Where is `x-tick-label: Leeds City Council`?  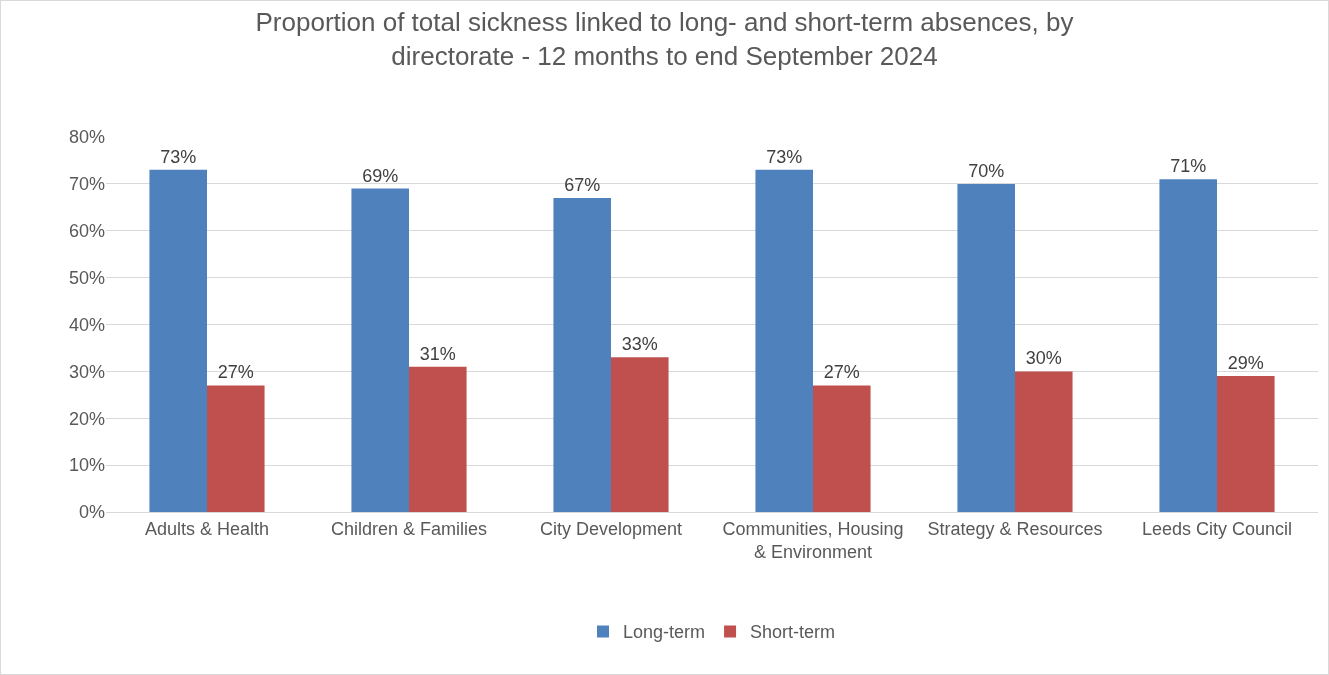
x-tick-label: Leeds City Council is located at coordinates (1217, 528).